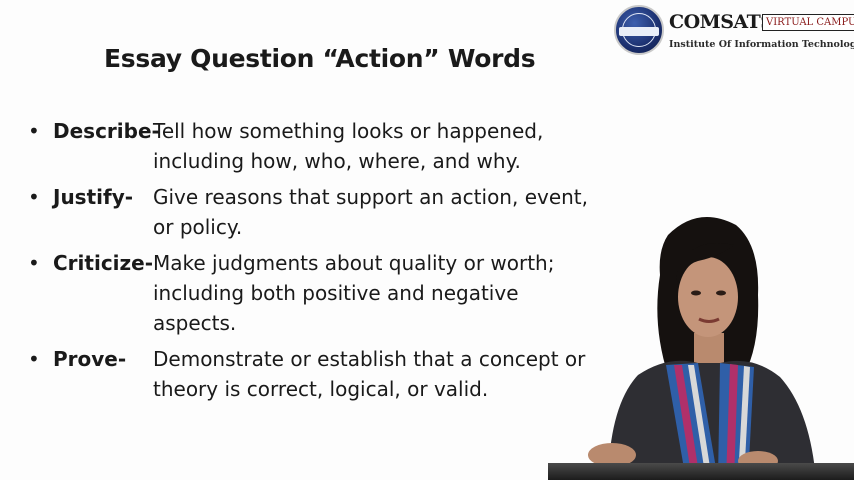 The height and width of the screenshot is (480, 854). What do you see at coordinates (702, 348) in the screenshot?
I see `presenter-figure` at bounding box center [702, 348].